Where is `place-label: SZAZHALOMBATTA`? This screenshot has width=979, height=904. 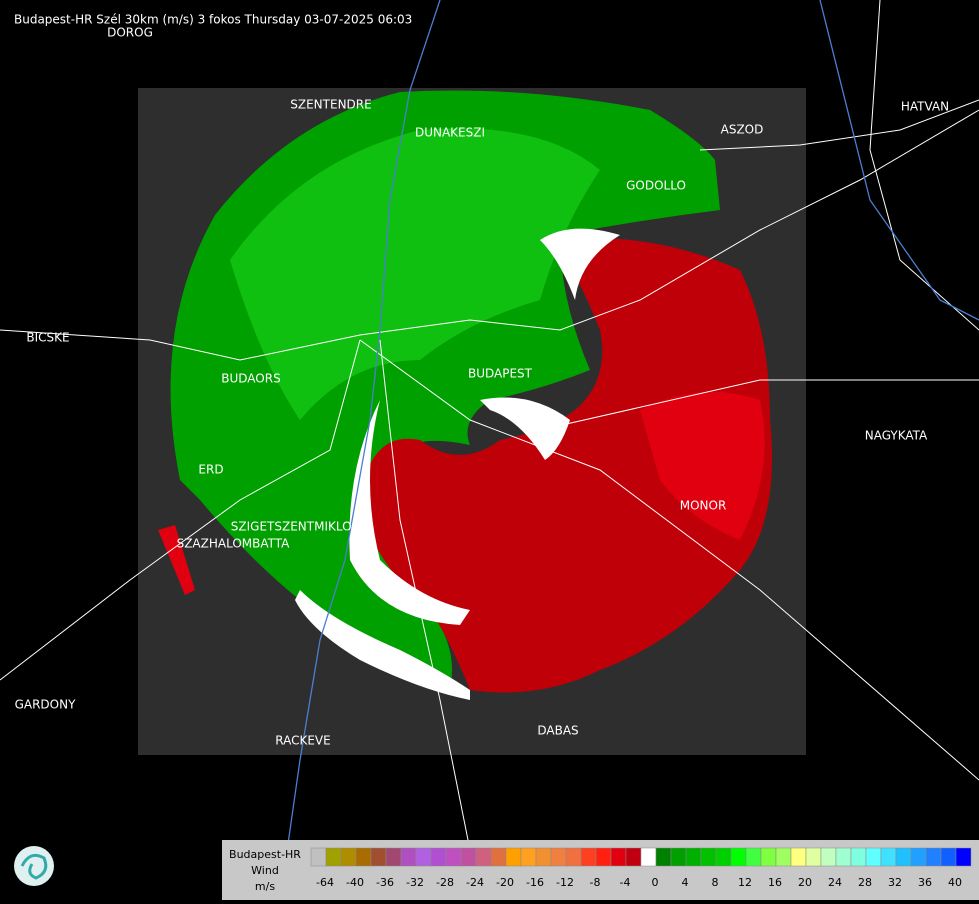
place-label: SZAZHALOMBATTA is located at coordinates (234, 544).